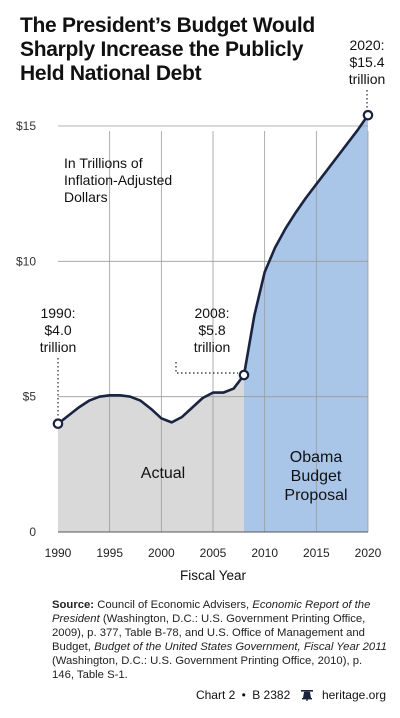 The width and height of the screenshot is (400, 718). What do you see at coordinates (264, 553) in the screenshot?
I see `x-tick-label: 2010` at bounding box center [264, 553].